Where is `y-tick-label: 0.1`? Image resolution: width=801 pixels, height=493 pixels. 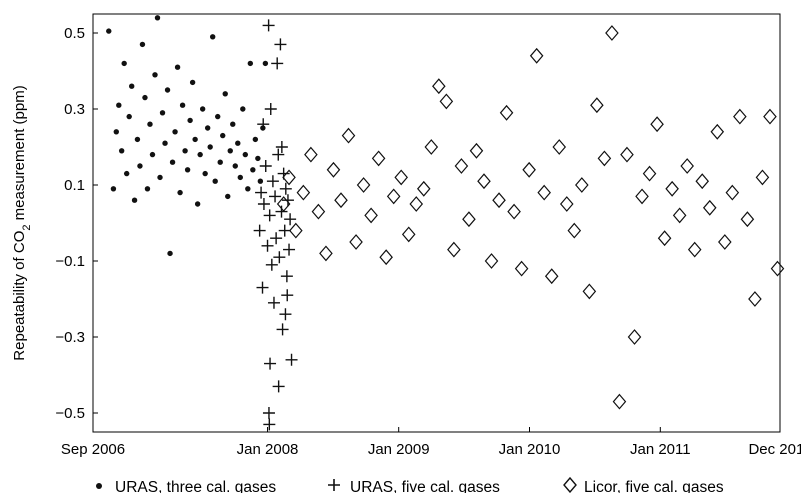
y-tick-label: 0.1 is located at coordinates (74, 185).